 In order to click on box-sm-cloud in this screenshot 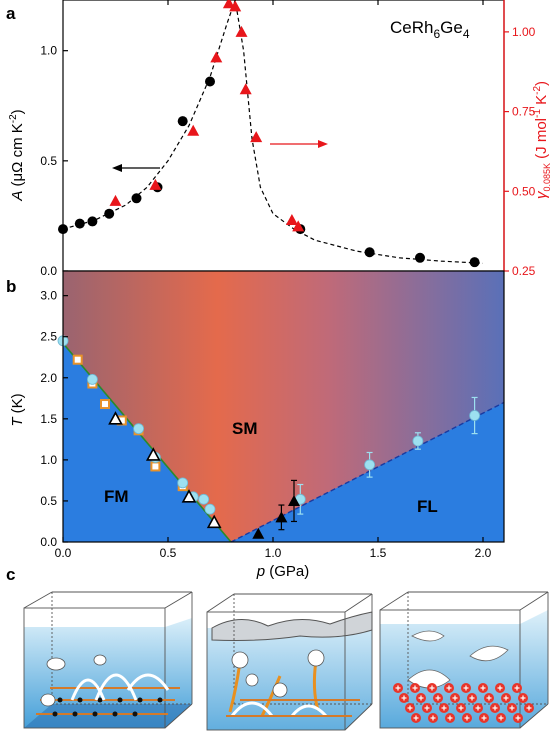, I will do `click(292, 626)`.